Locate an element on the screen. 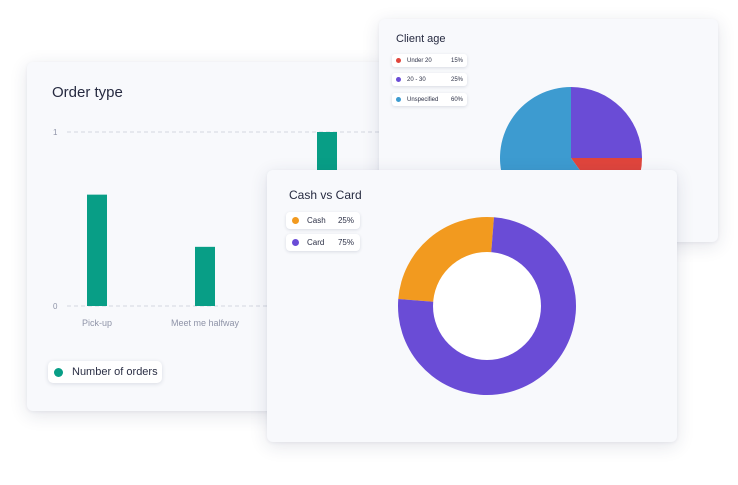 The image size is (738, 485). cash-legend-label: Cash is located at coordinates (316, 220).